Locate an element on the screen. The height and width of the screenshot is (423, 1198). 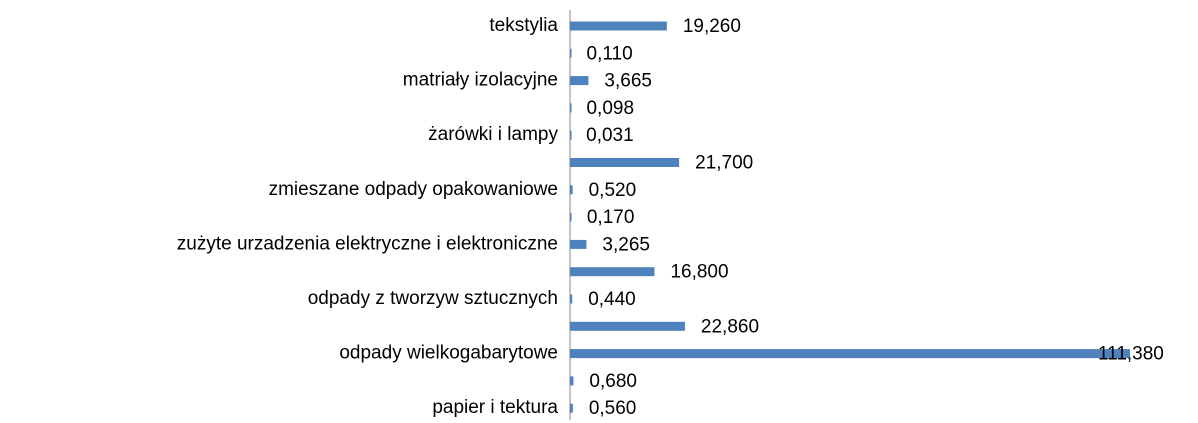
value-label: 16,800 is located at coordinates (699, 272).